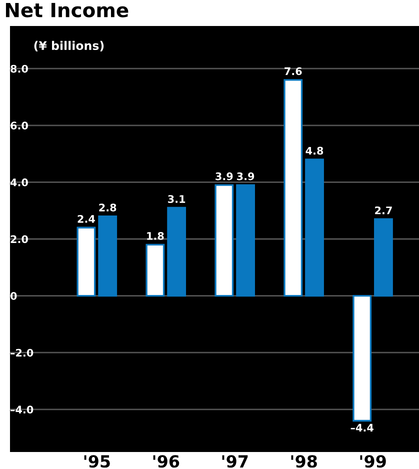 This screenshot has height=469, width=419. Describe the element at coordinates (293, 71) in the screenshot. I see `data-label: 7.6` at that location.